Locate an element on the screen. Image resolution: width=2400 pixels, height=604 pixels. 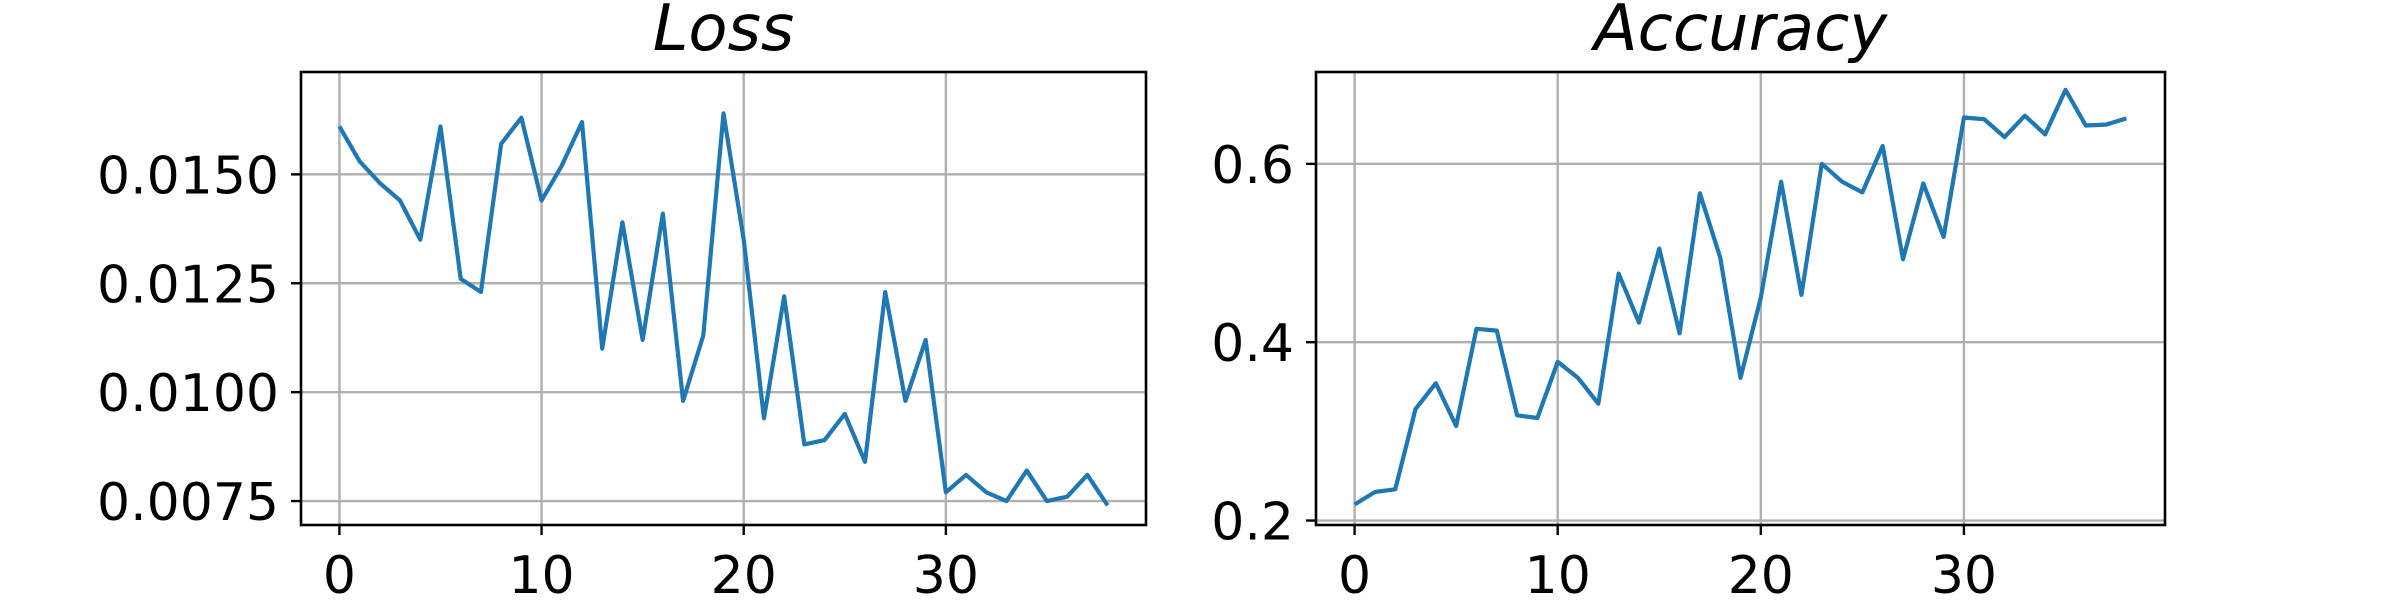
accuracy-y-tick-label: 0.6 is located at coordinates (1252, 166).